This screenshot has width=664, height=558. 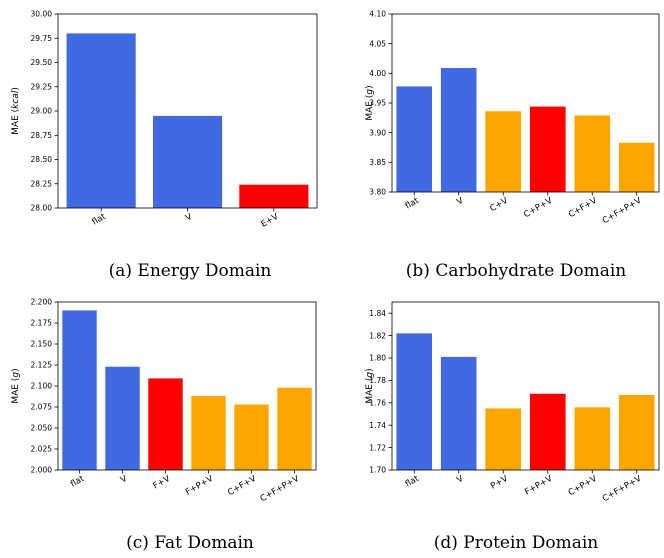 I want to click on y-tick-label: 2.025, so click(x=42, y=449).